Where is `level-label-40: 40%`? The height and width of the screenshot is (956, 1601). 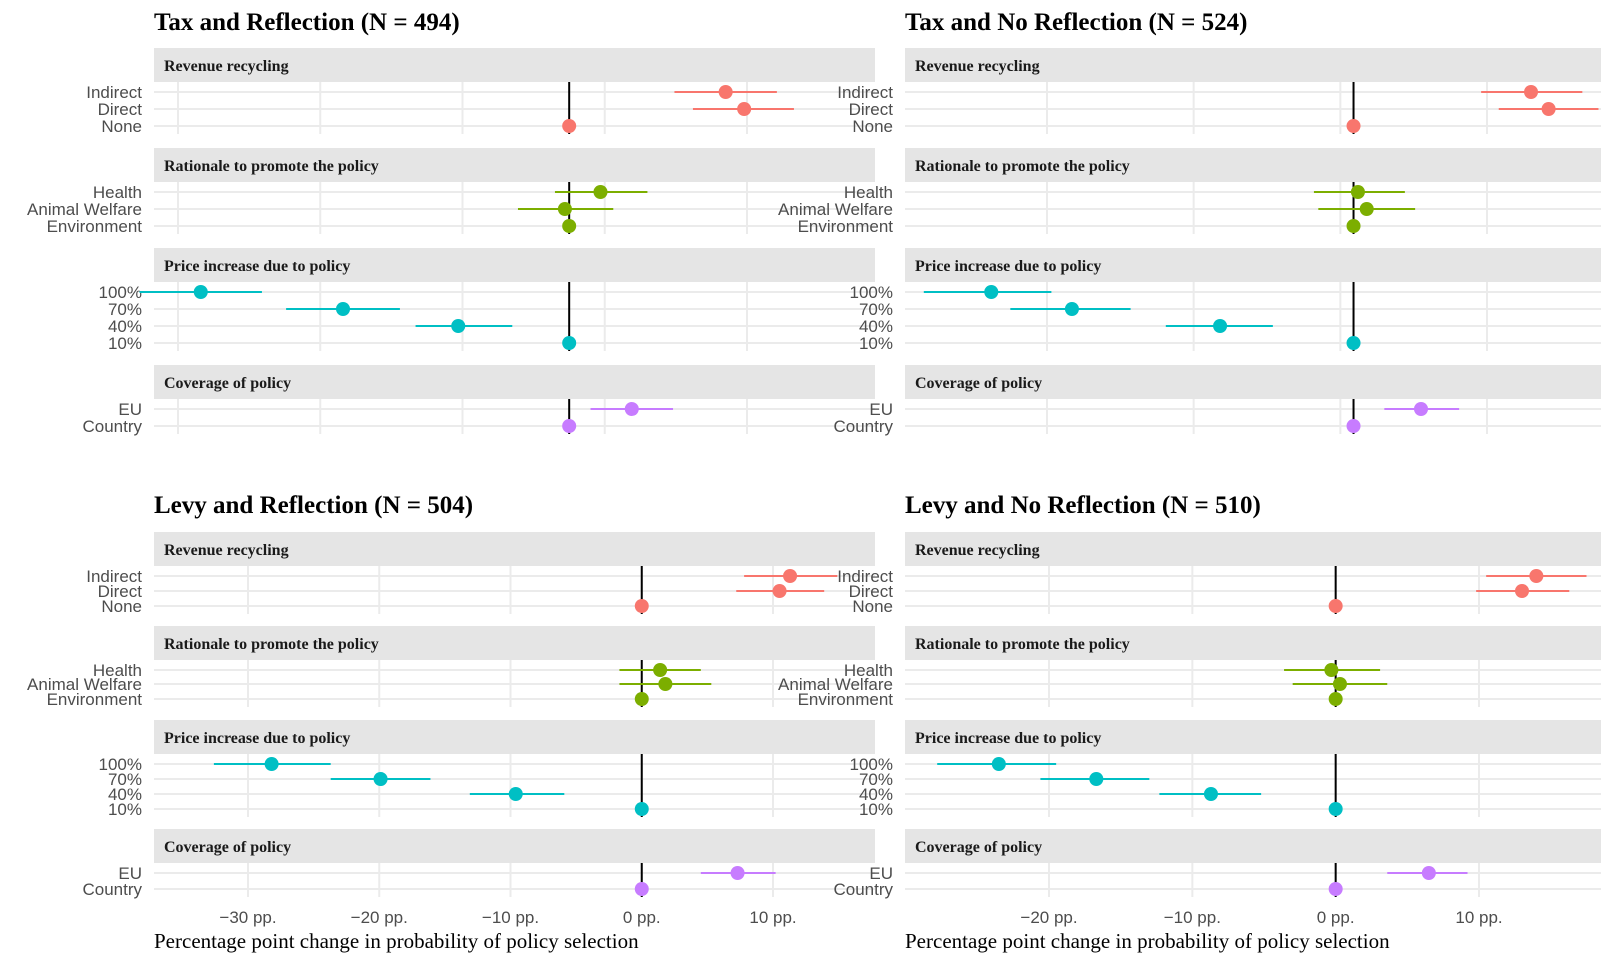
level-label-40: 40% is located at coordinates (876, 326).